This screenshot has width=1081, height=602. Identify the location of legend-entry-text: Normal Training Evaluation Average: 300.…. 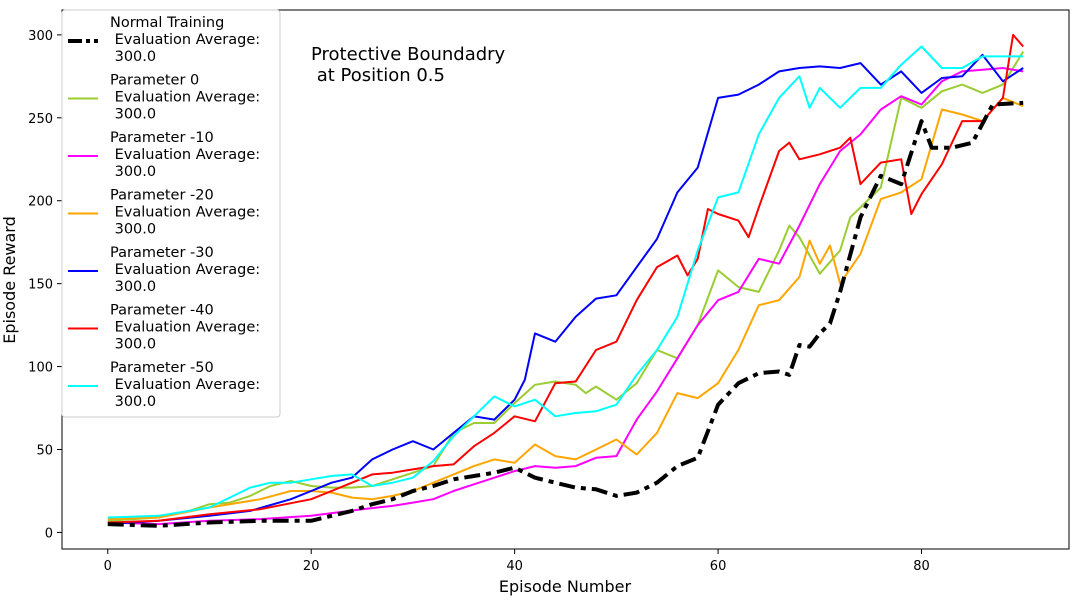
(185, 40).